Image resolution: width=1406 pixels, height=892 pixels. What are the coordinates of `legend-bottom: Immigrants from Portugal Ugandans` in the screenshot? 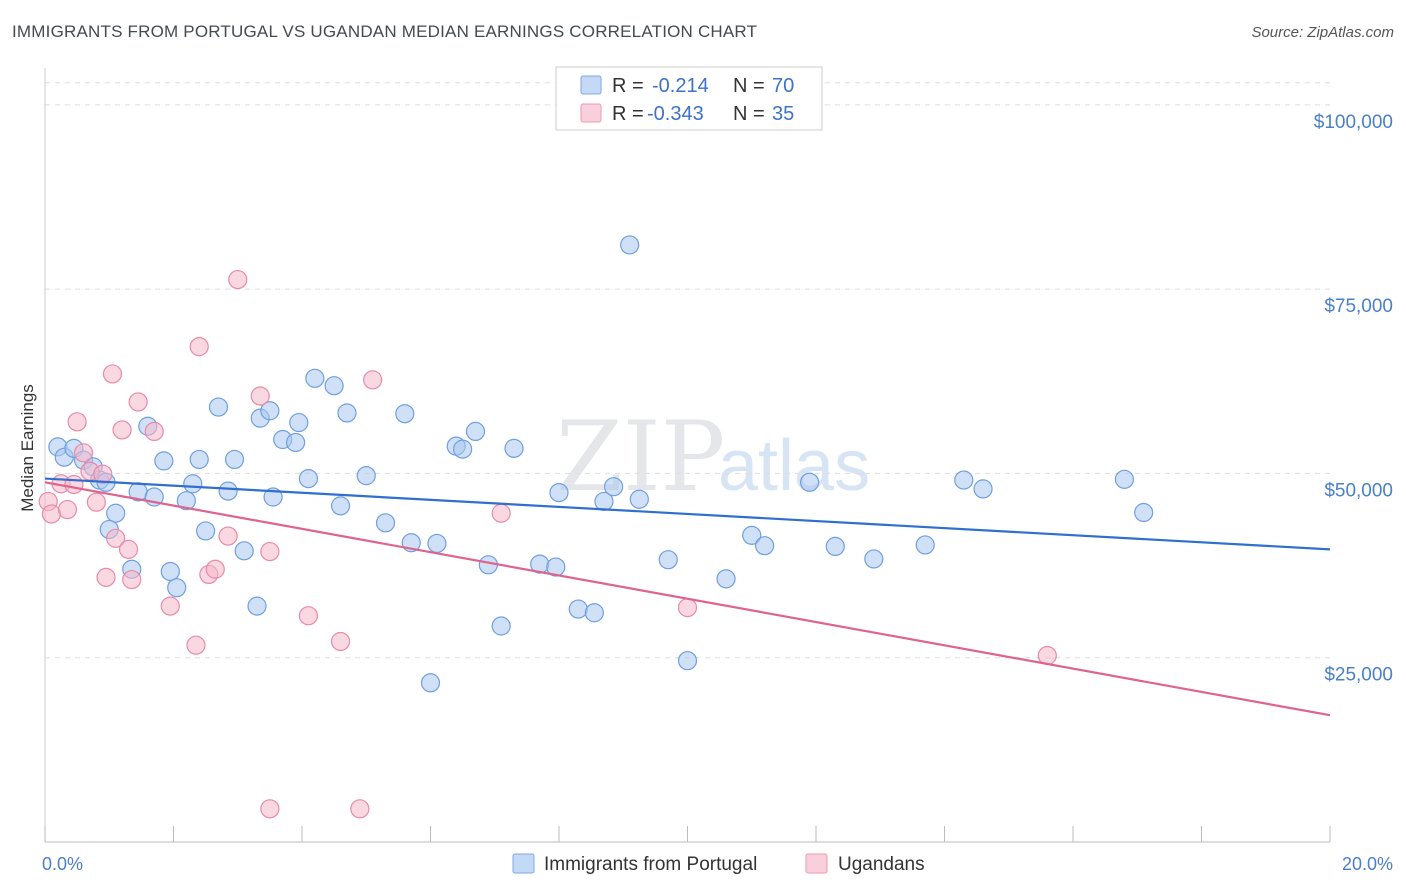 It's located at (718, 864).